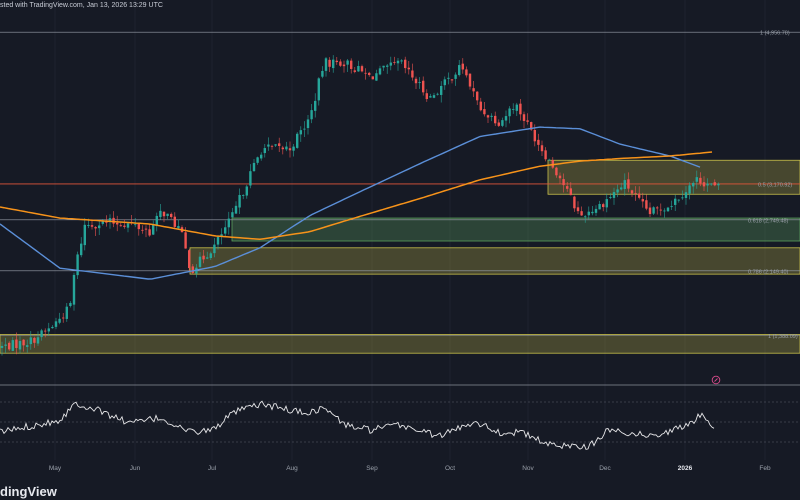  I want to click on tradingview-brand: dingView, so click(28, 491).